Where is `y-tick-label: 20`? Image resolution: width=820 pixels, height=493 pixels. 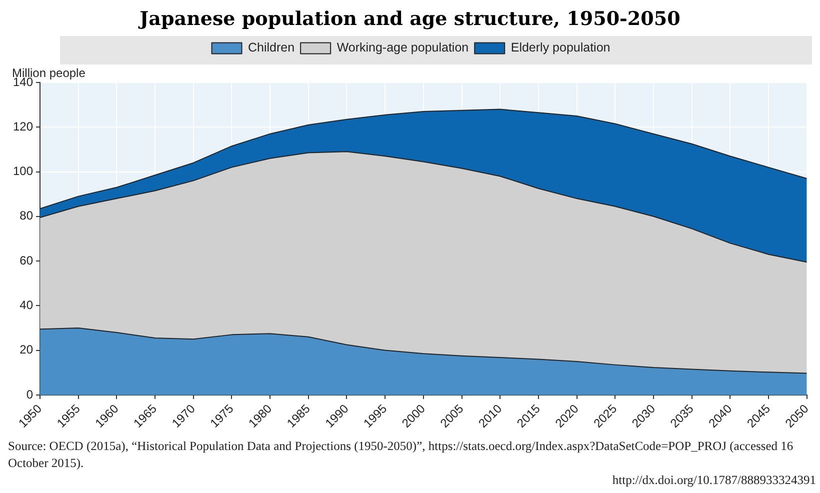
y-tick-label: 20 is located at coordinates (27, 349).